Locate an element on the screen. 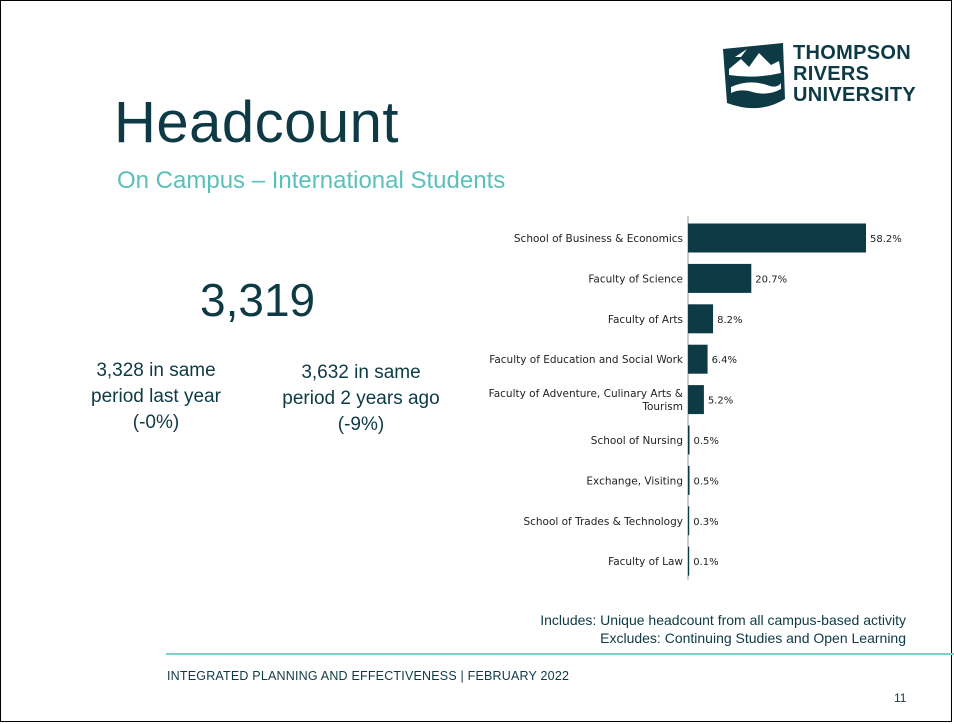 The width and height of the screenshot is (954, 724). comparison-line: period 2 years ago is located at coordinates (361, 398).